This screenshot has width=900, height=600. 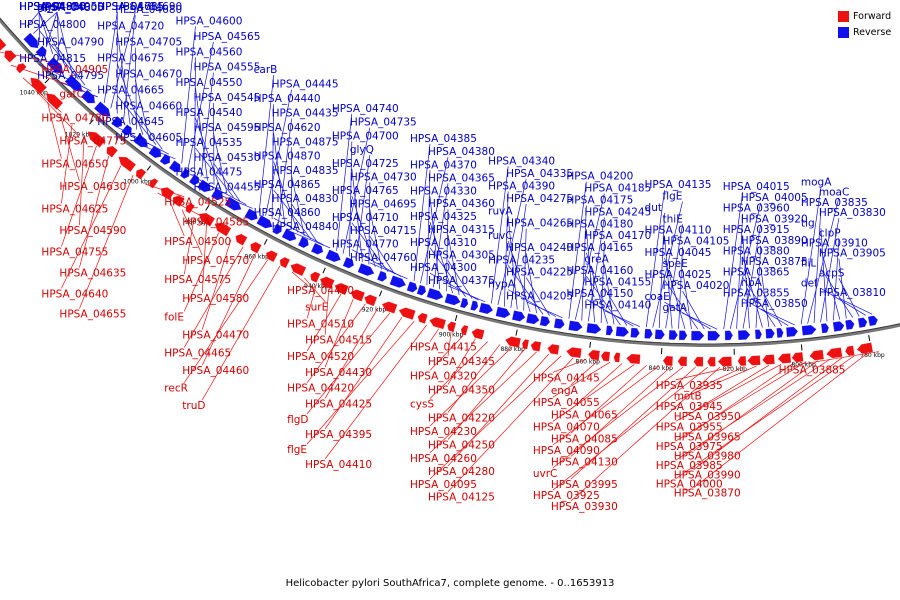 What do you see at coordinates (584, 415) in the screenshot?
I see `forward-gene-label: HPSA_04065` at bounding box center [584, 415].